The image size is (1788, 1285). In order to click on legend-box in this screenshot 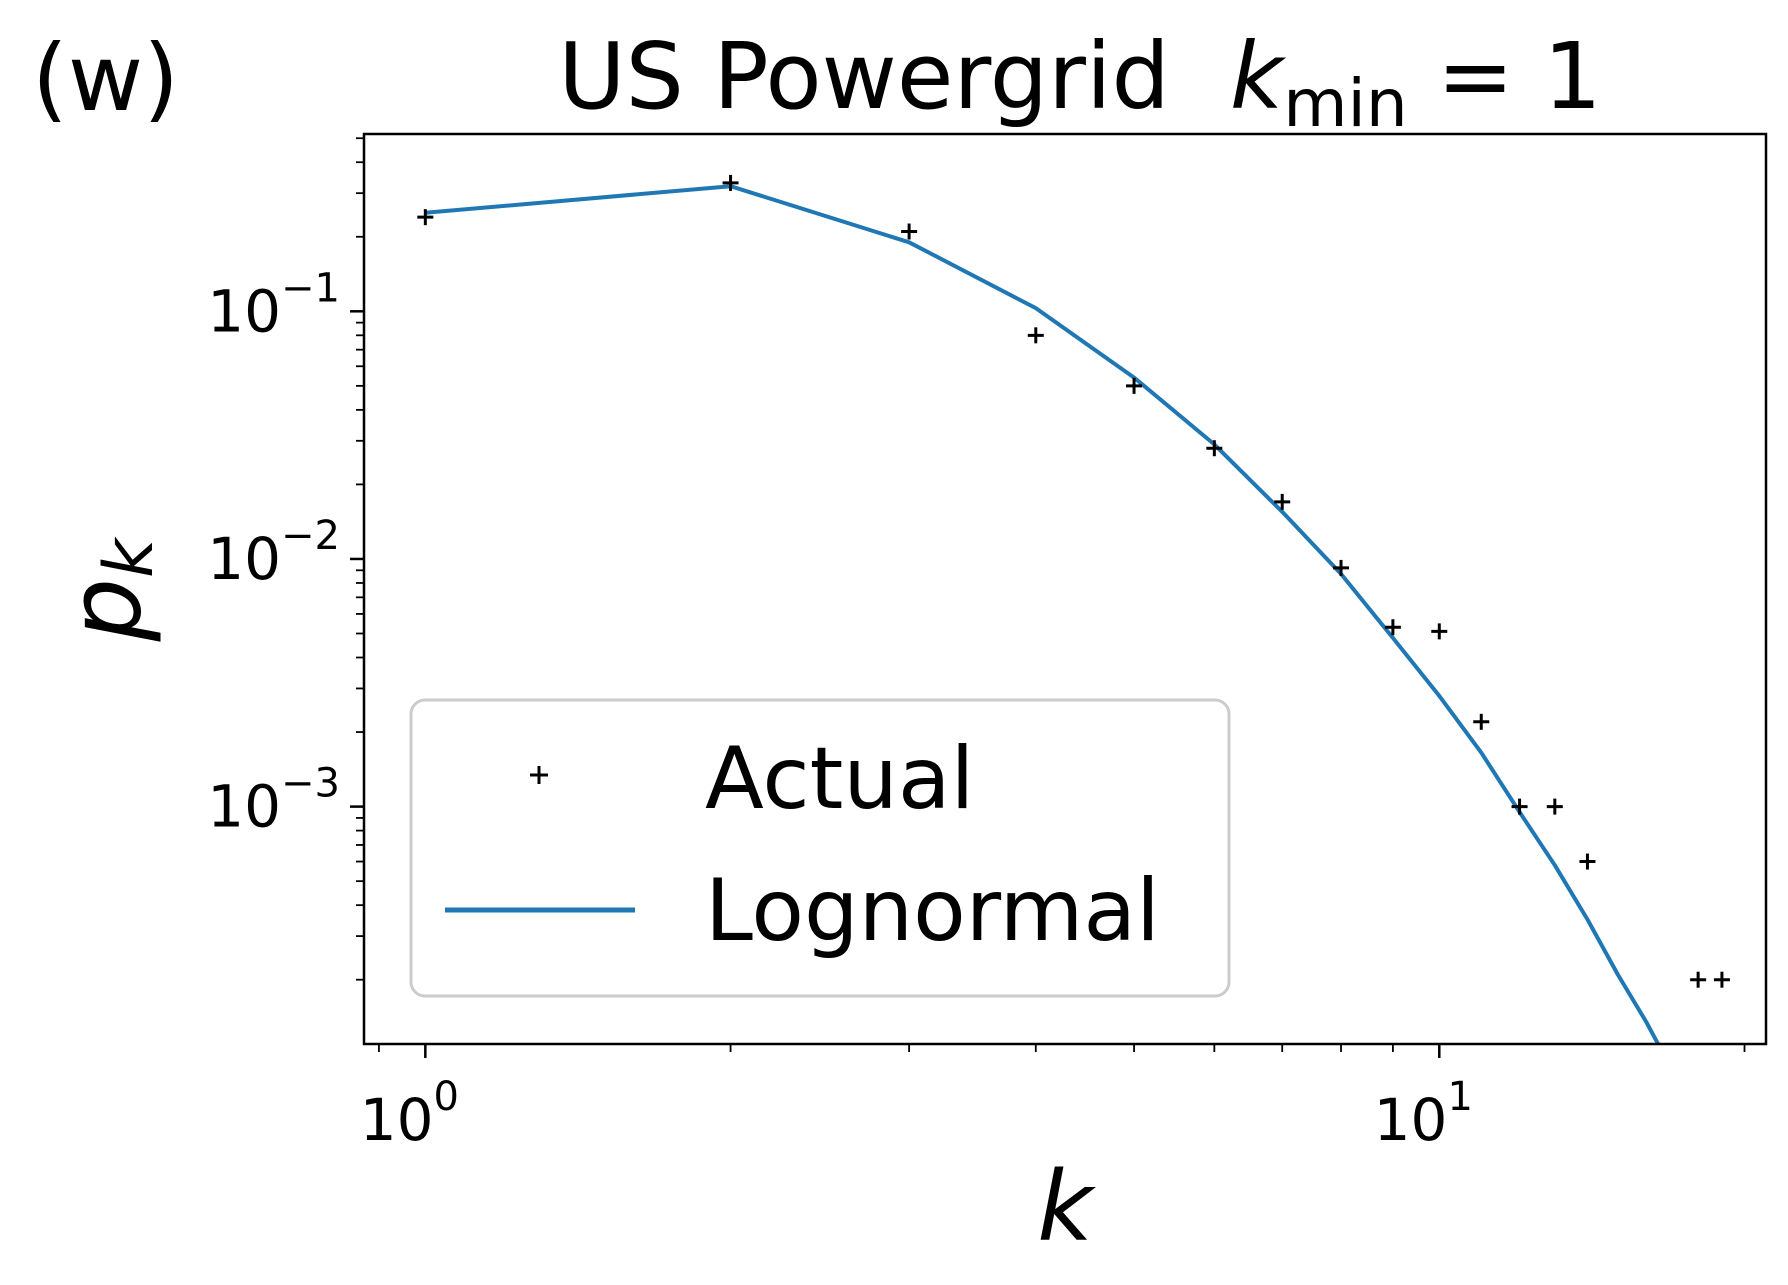, I will do `click(820, 848)`.